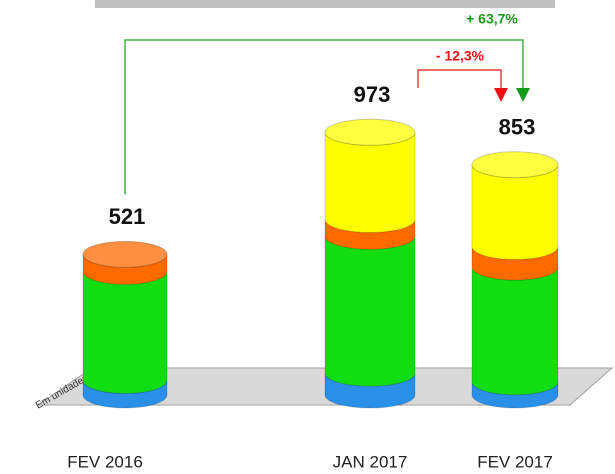 This screenshot has width=615, height=474. Describe the element at coordinates (459, 81) in the screenshot. I see `comparison-line` at that location.